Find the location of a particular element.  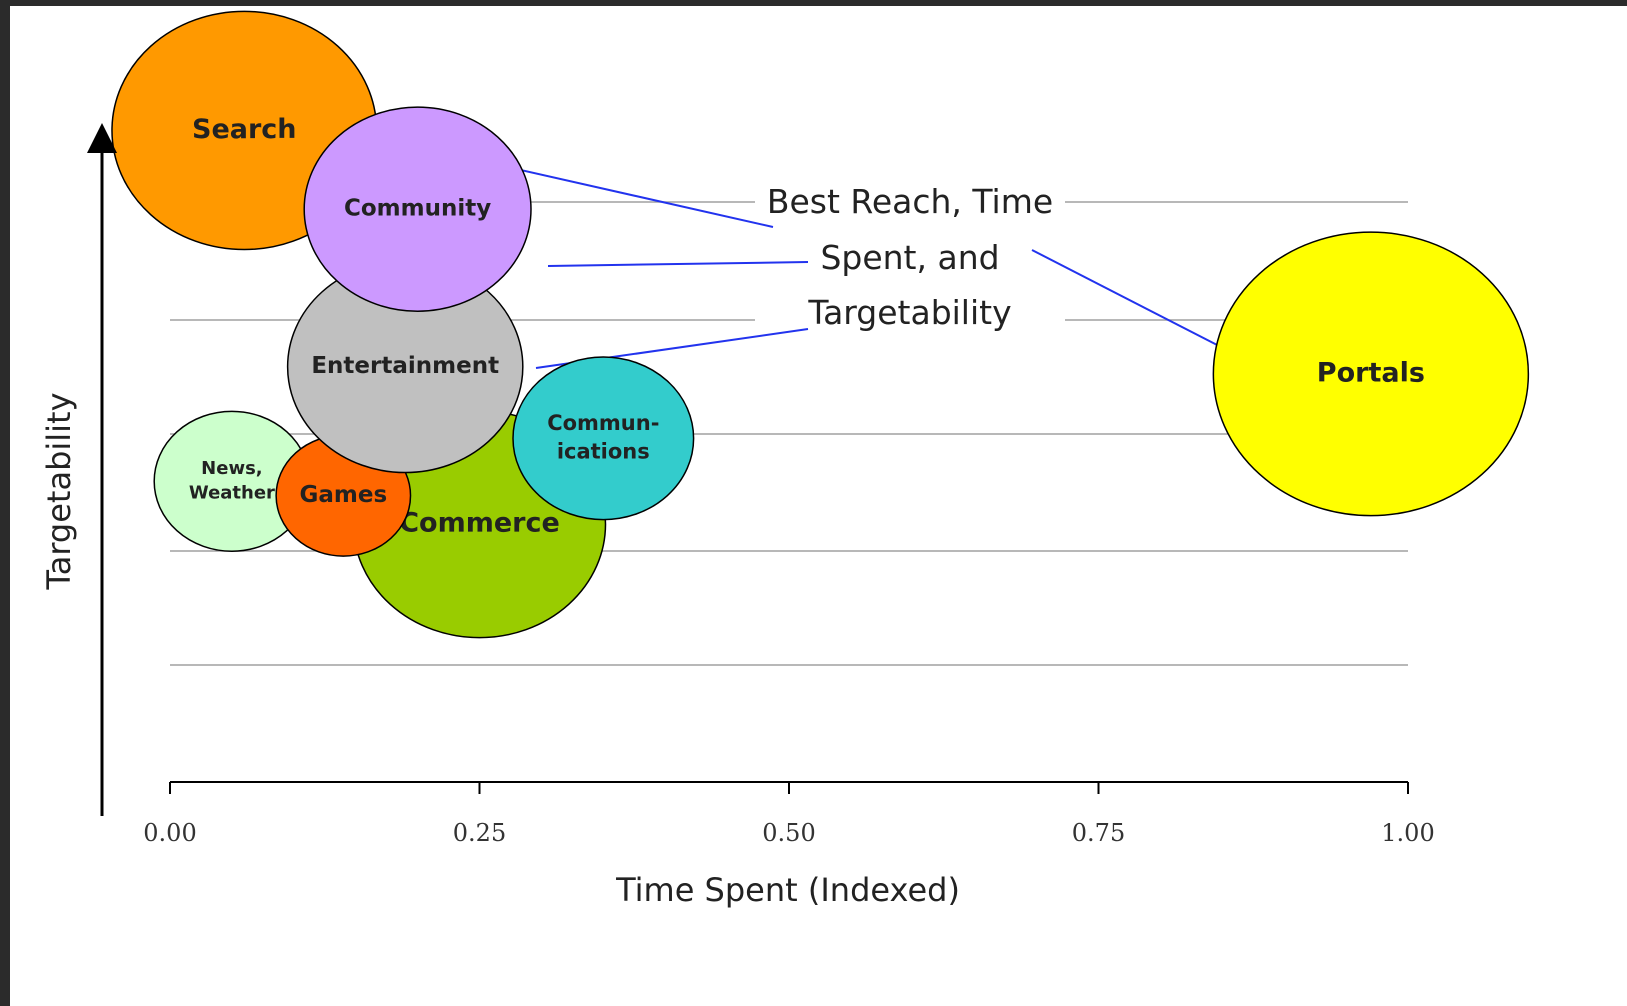

x-axis-title: Time Spent (Indexed) is located at coordinates (787, 890).